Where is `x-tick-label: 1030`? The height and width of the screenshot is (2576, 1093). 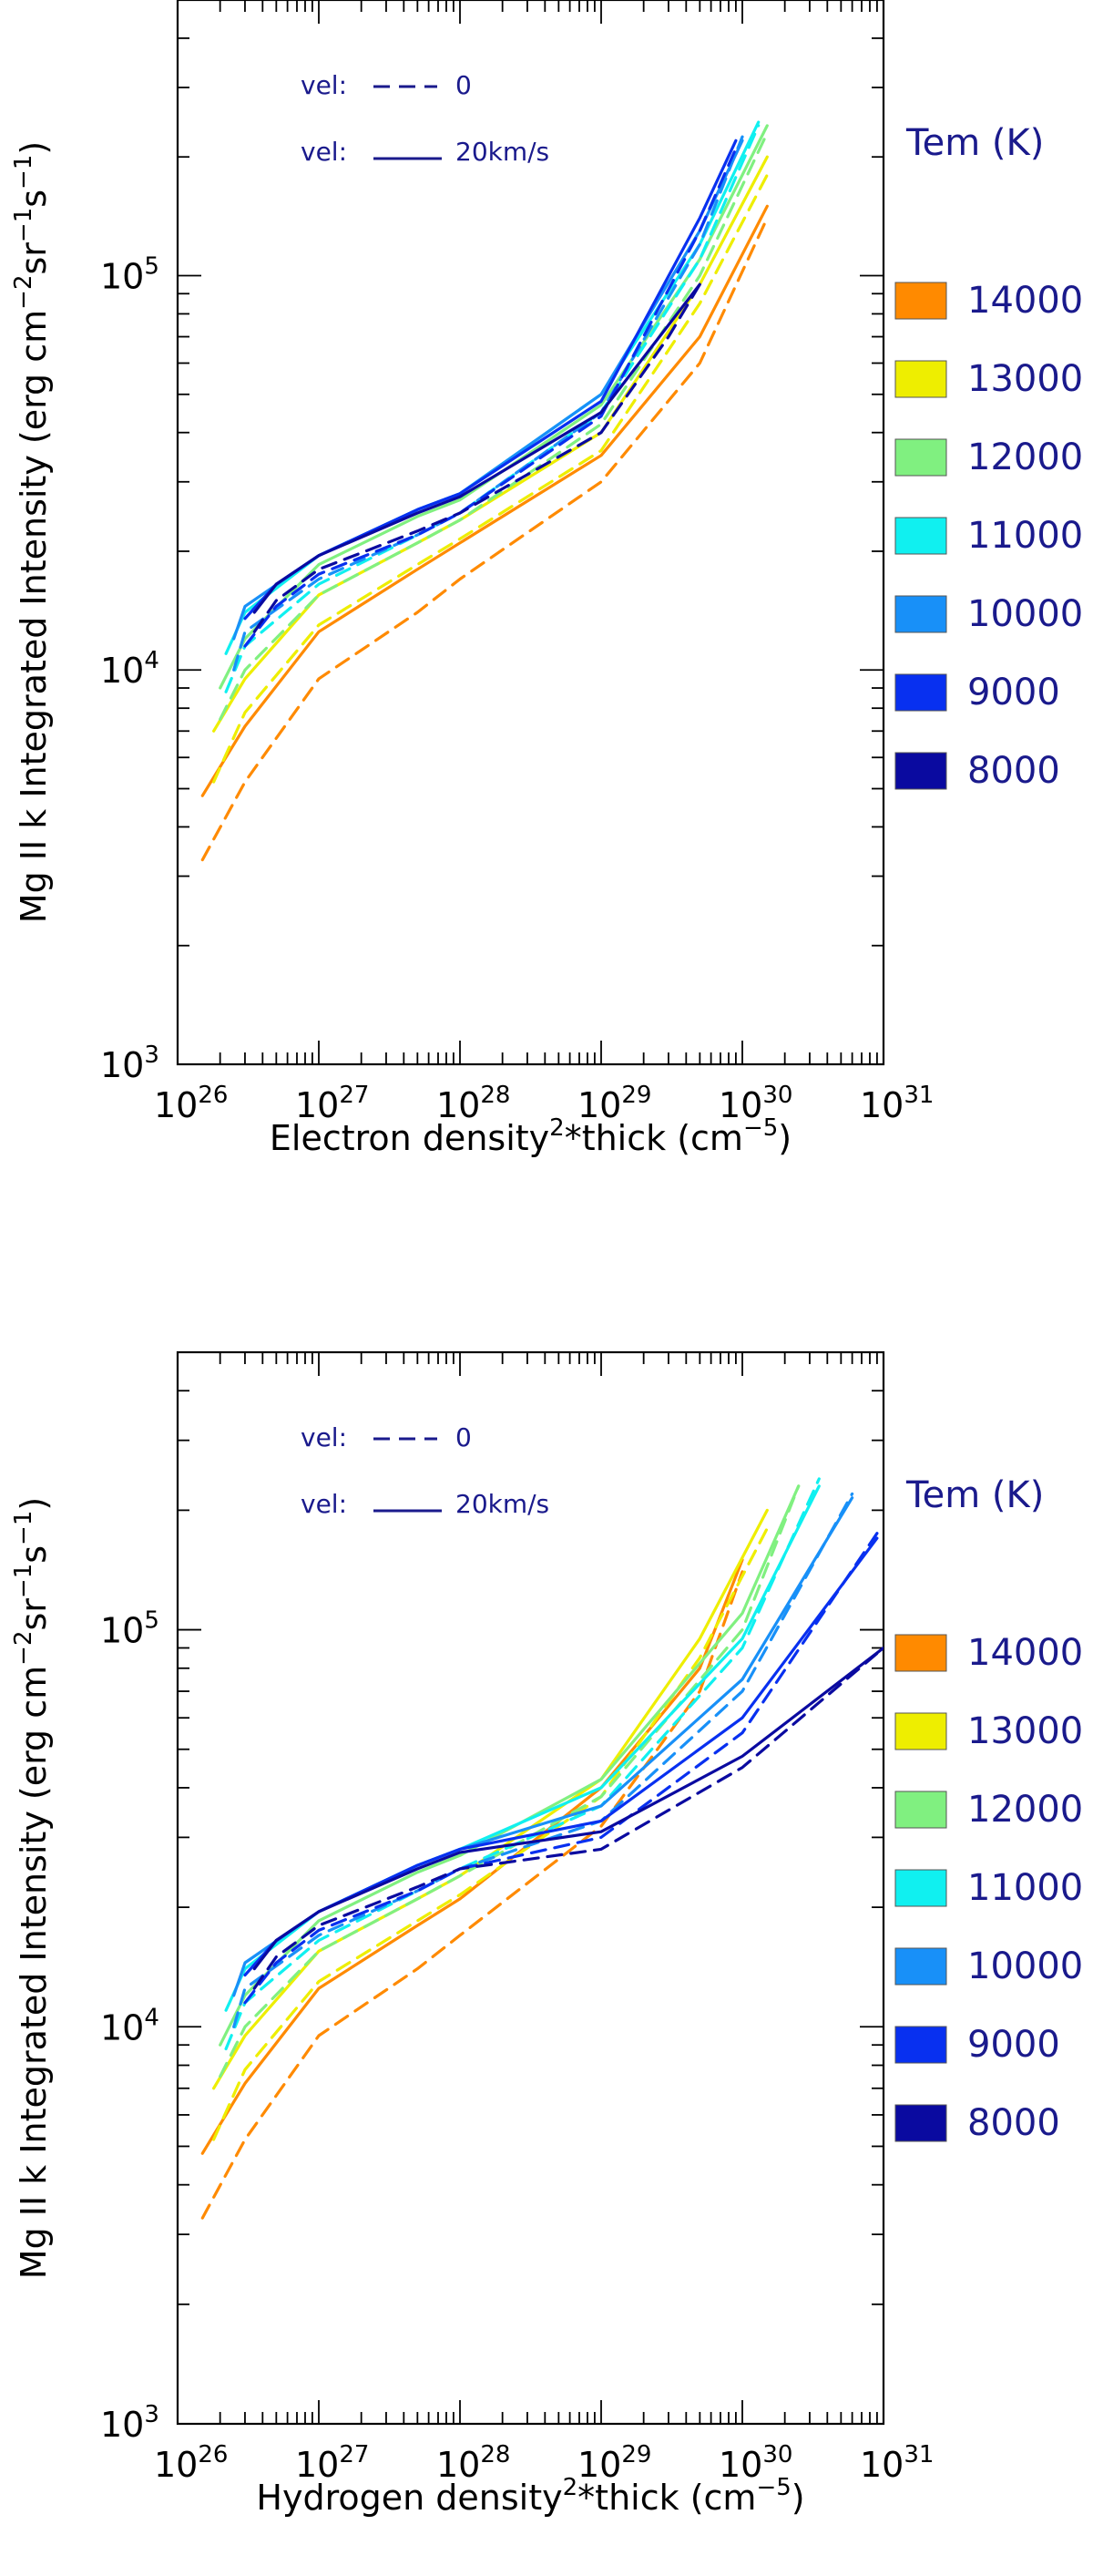
x-tick-label: 1030 is located at coordinates (755, 2463).